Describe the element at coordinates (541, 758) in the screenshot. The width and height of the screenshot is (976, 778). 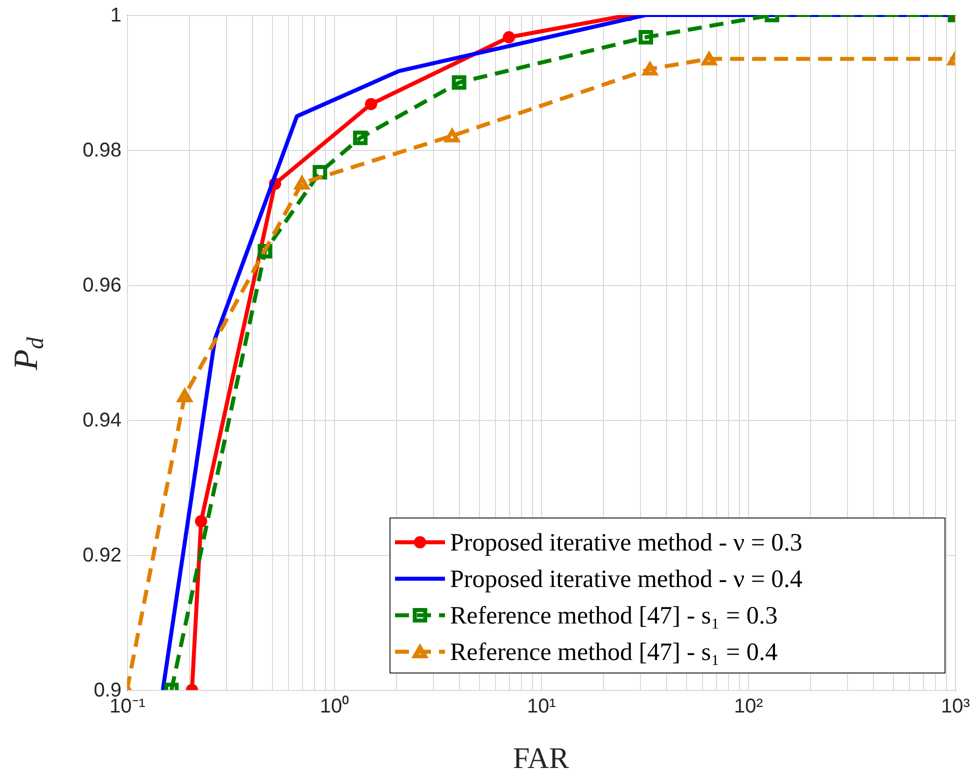
I see `x-axis-title: FAR` at that location.